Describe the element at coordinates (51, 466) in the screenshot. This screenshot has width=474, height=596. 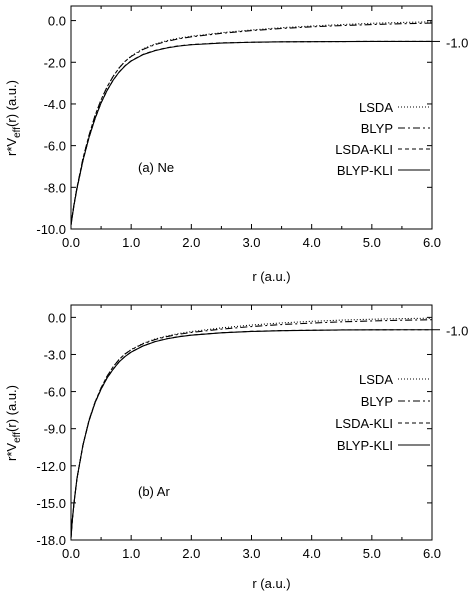
I see `y-tick-label: -12.0` at that location.